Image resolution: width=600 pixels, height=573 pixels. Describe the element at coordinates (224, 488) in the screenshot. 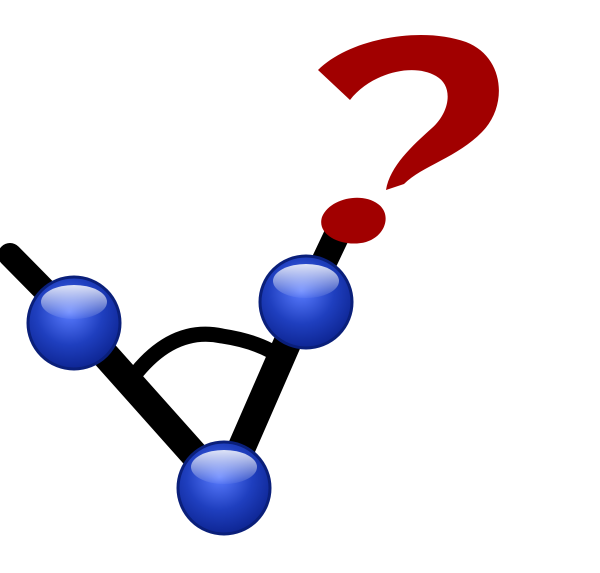

I see `node-bottom` at that location.